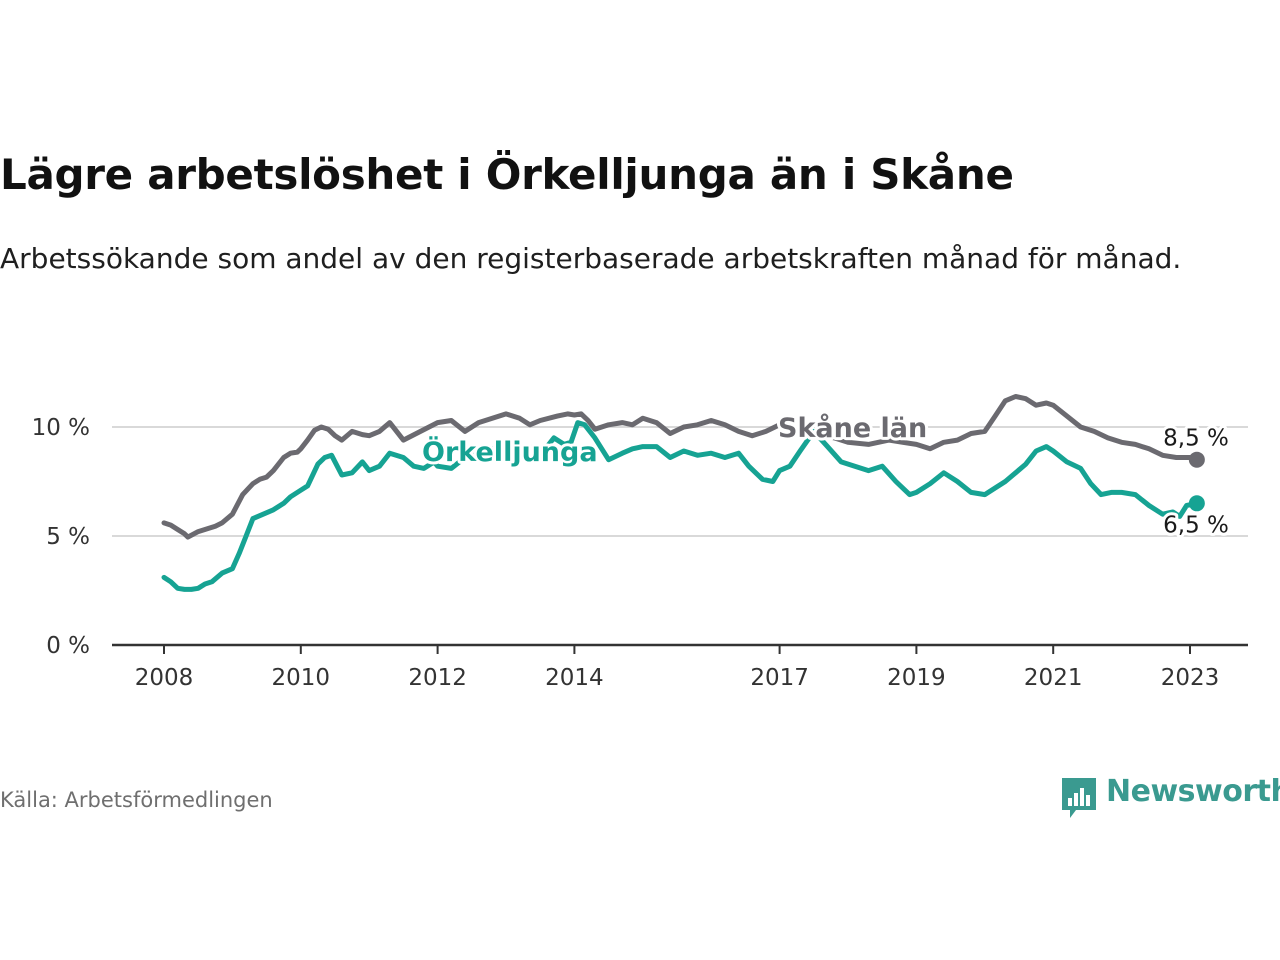 This screenshot has height=960, width=1280. I want to click on y-tick-label: 10 %, so click(61, 428).